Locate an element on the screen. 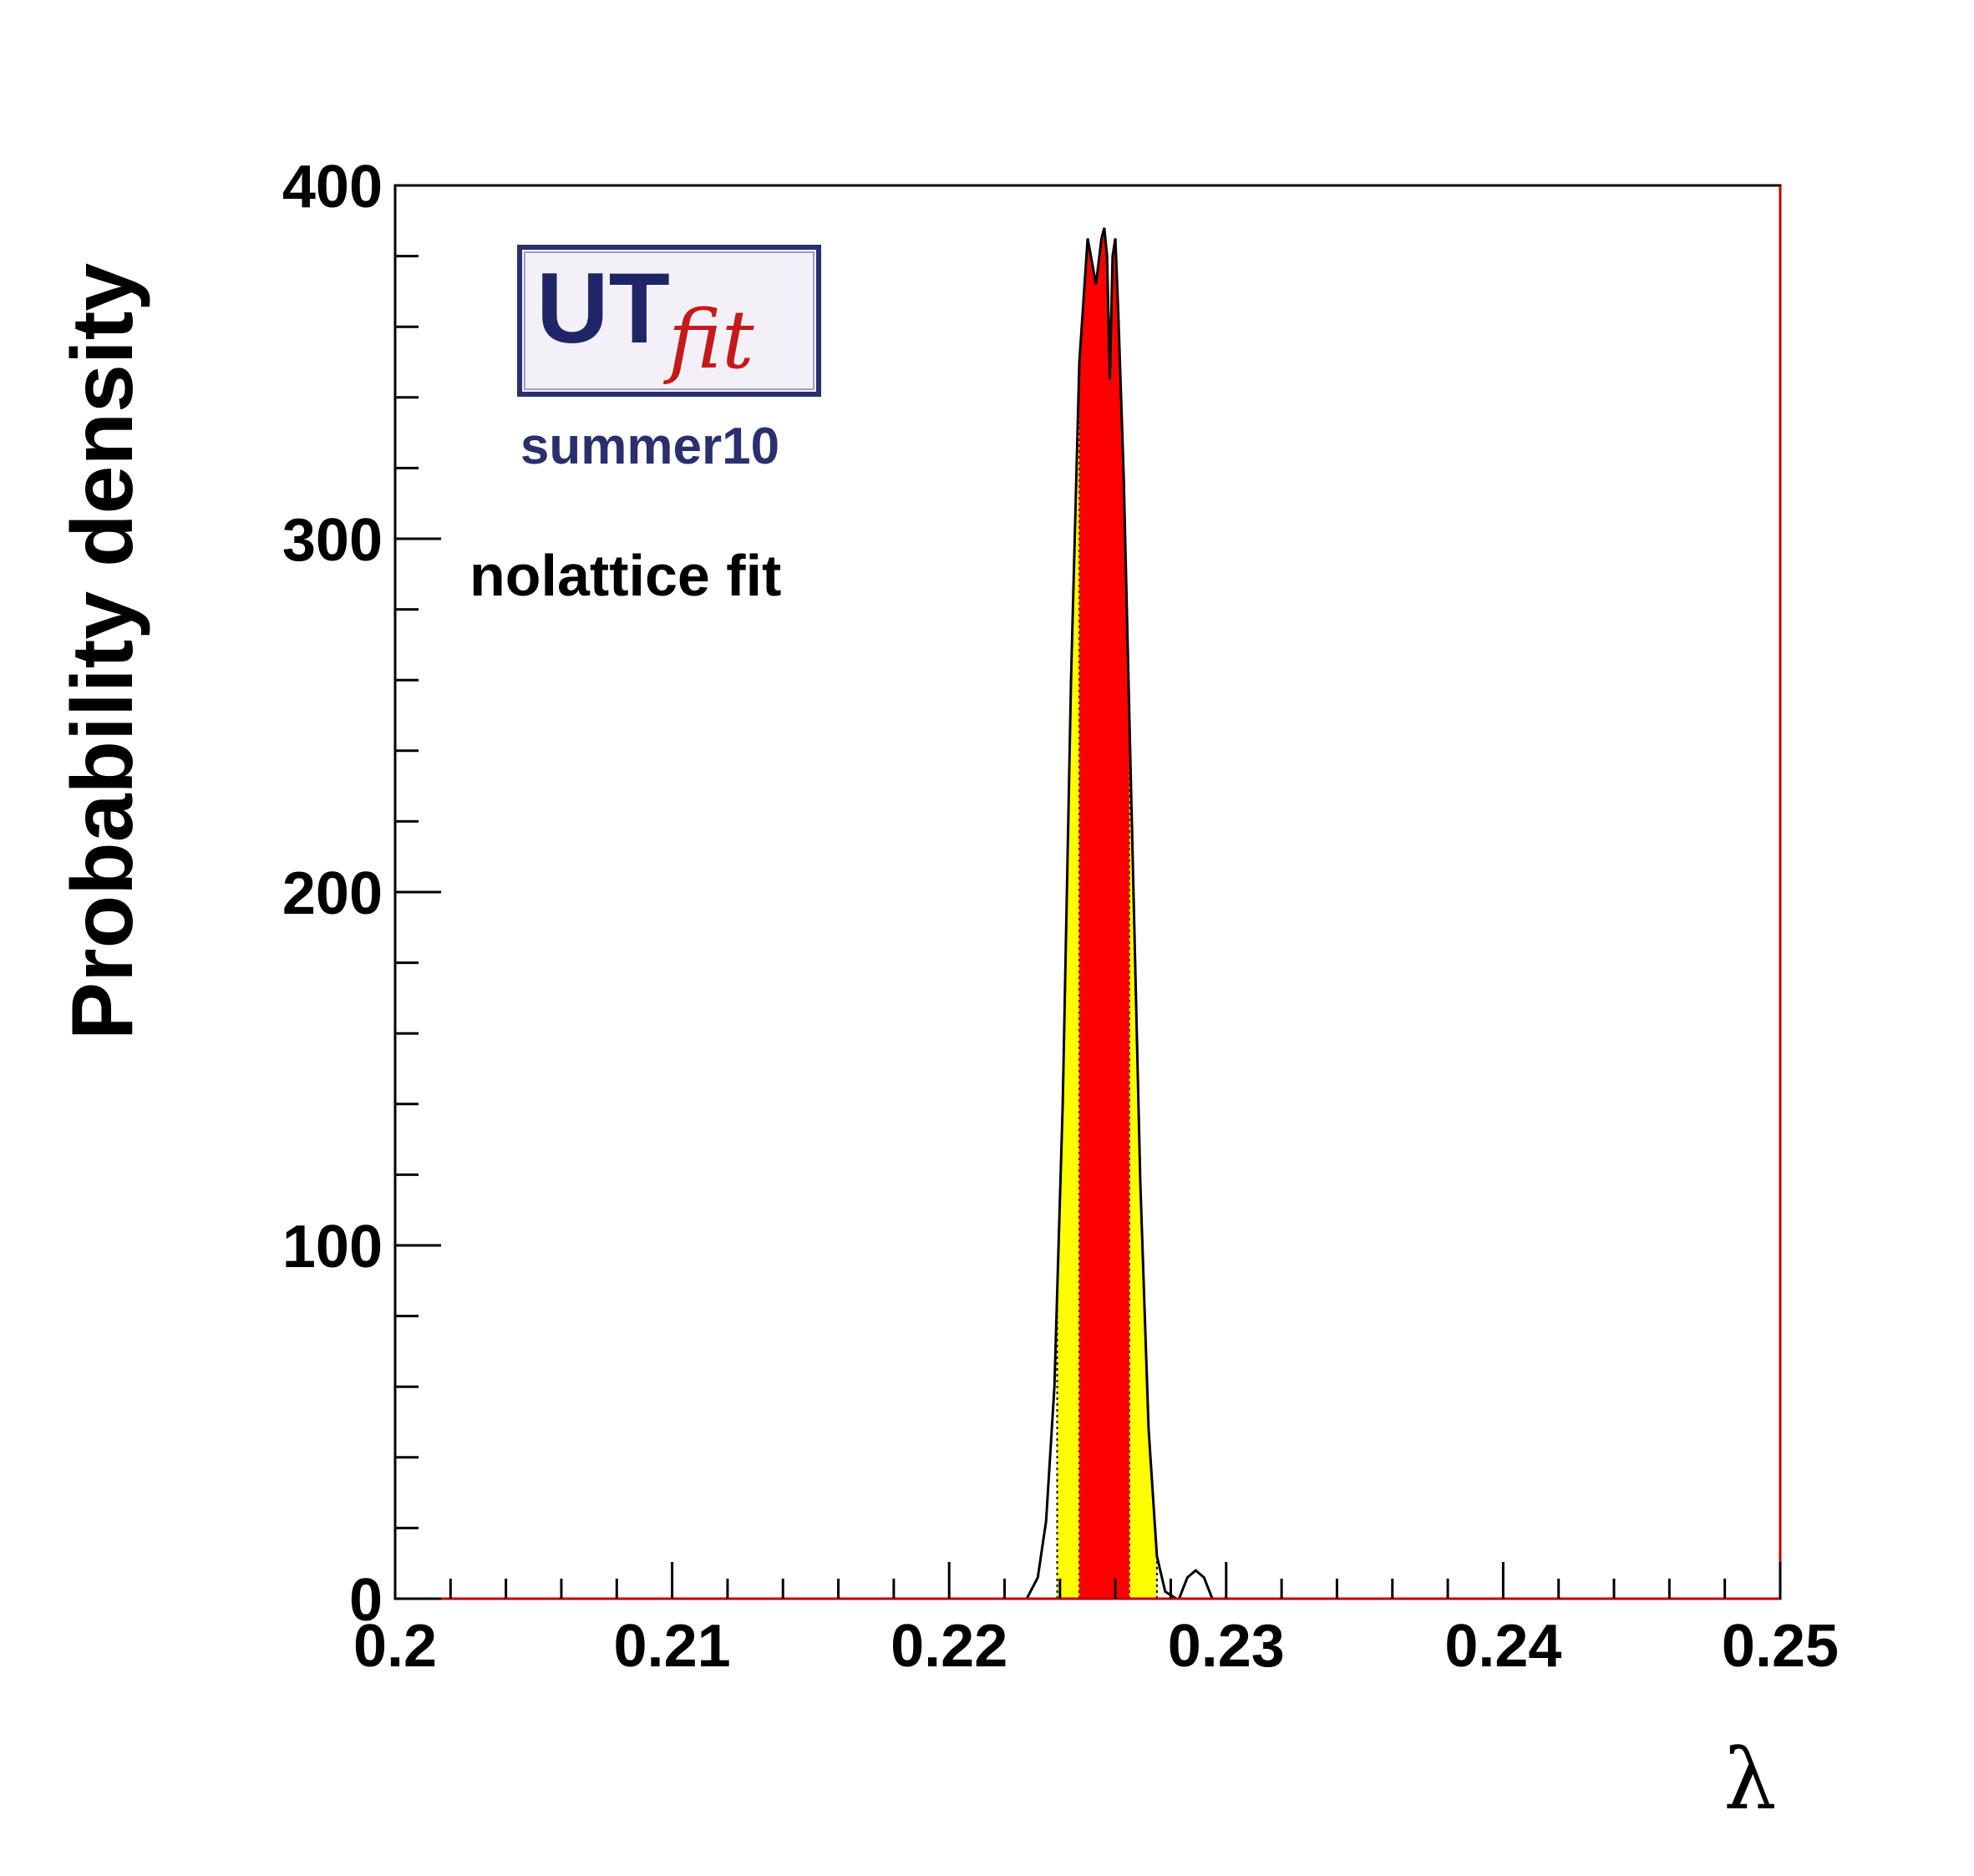 This screenshot has height=1876, width=1974. distribution-line is located at coordinates (1101, 913).